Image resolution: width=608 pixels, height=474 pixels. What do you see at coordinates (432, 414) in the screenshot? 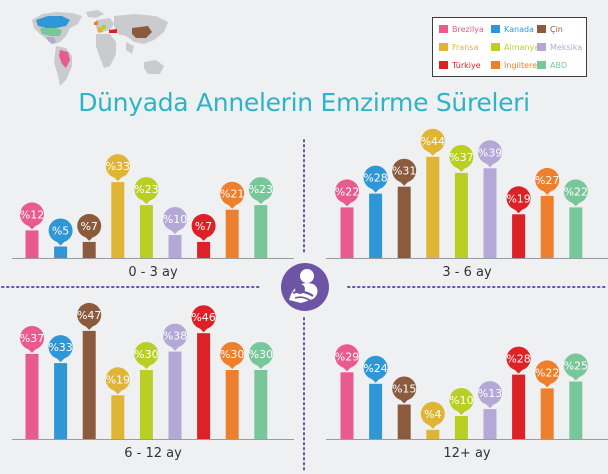
I see `data-label: %4` at bounding box center [432, 414].